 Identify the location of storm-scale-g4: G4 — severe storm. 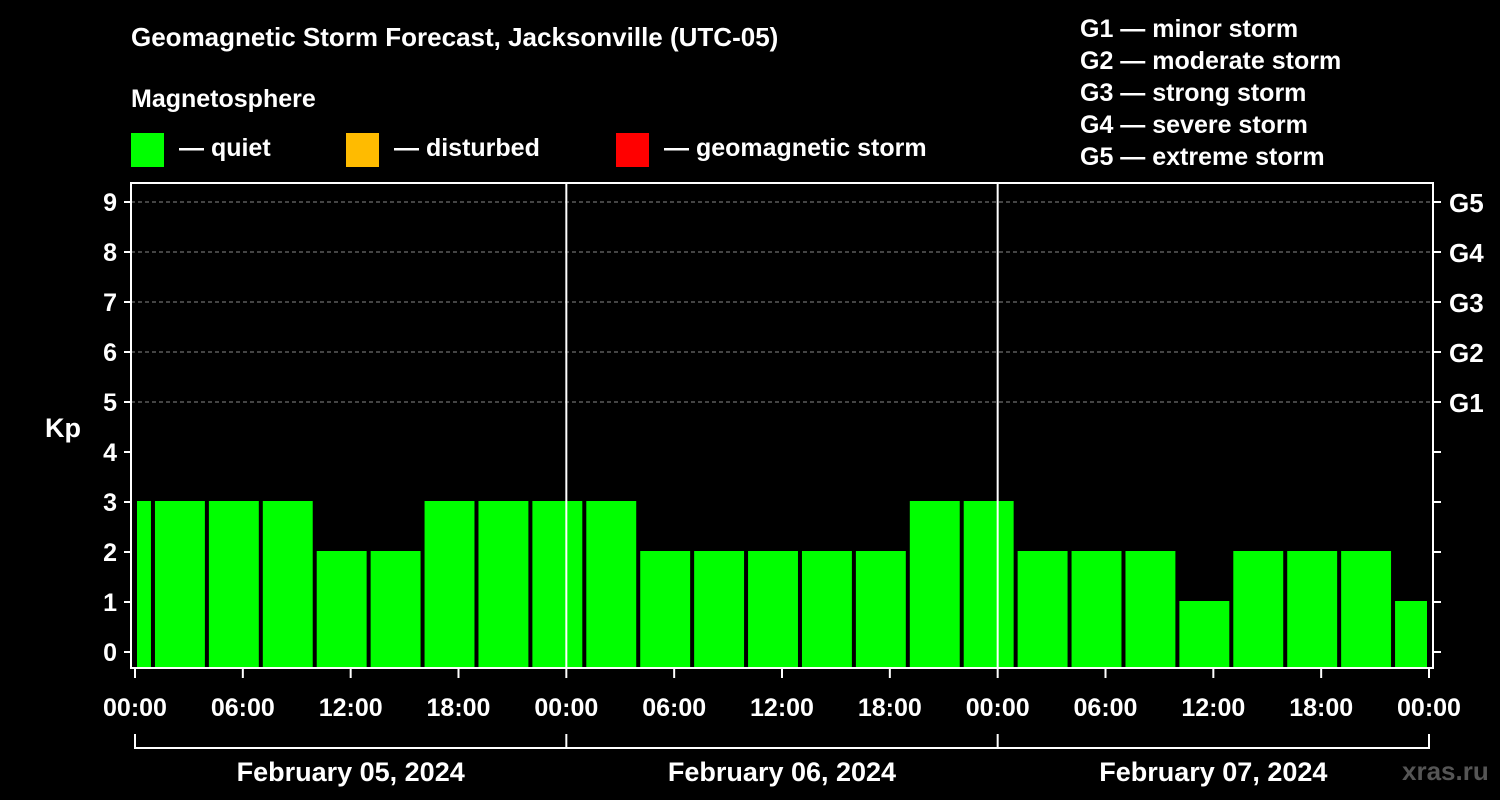
(1194, 125).